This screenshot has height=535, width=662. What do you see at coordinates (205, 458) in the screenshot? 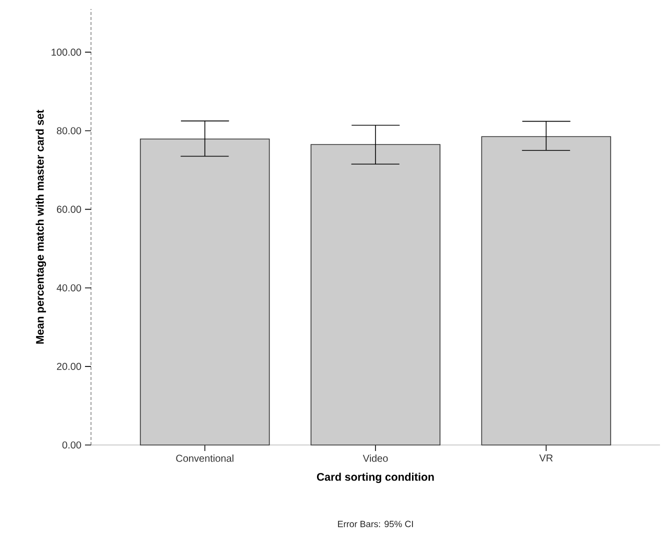
I see `x-tick-label: Conventional` at bounding box center [205, 458].